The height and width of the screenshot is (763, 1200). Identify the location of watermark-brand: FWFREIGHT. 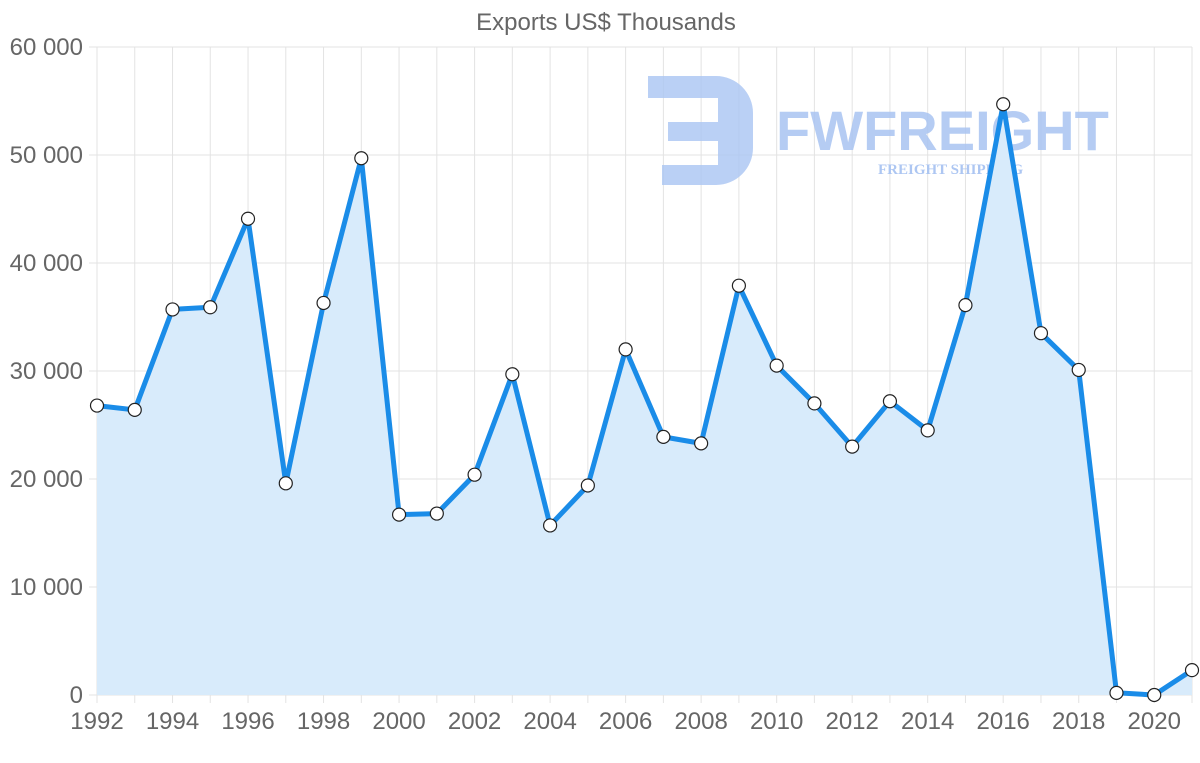
(942, 130).